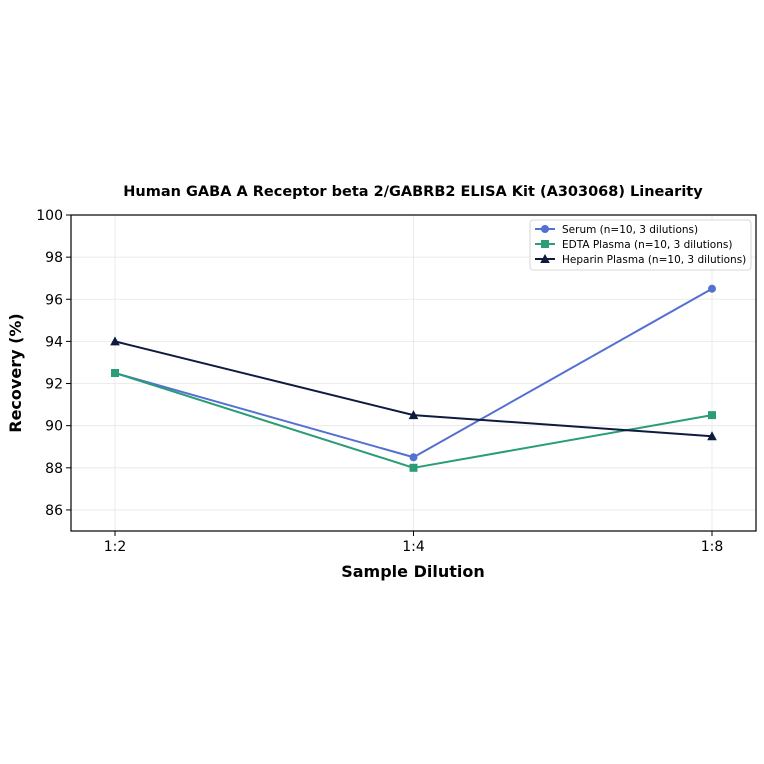 Image resolution: width=764 pixels, height=764 pixels. I want to click on y-tick-label: 90, so click(54, 427).